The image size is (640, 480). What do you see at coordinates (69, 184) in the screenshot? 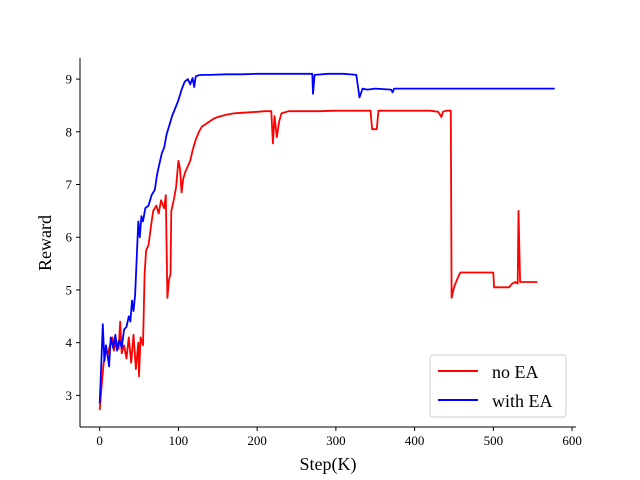
I see `y-tick-label: 7` at bounding box center [69, 184].